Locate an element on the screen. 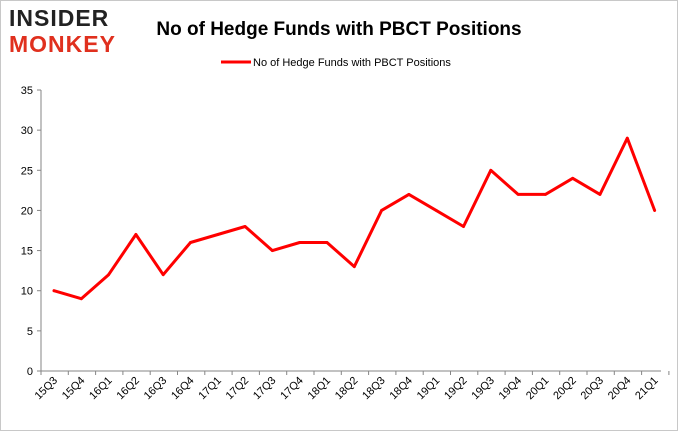  y-tick-label: 20 is located at coordinates (27, 211).